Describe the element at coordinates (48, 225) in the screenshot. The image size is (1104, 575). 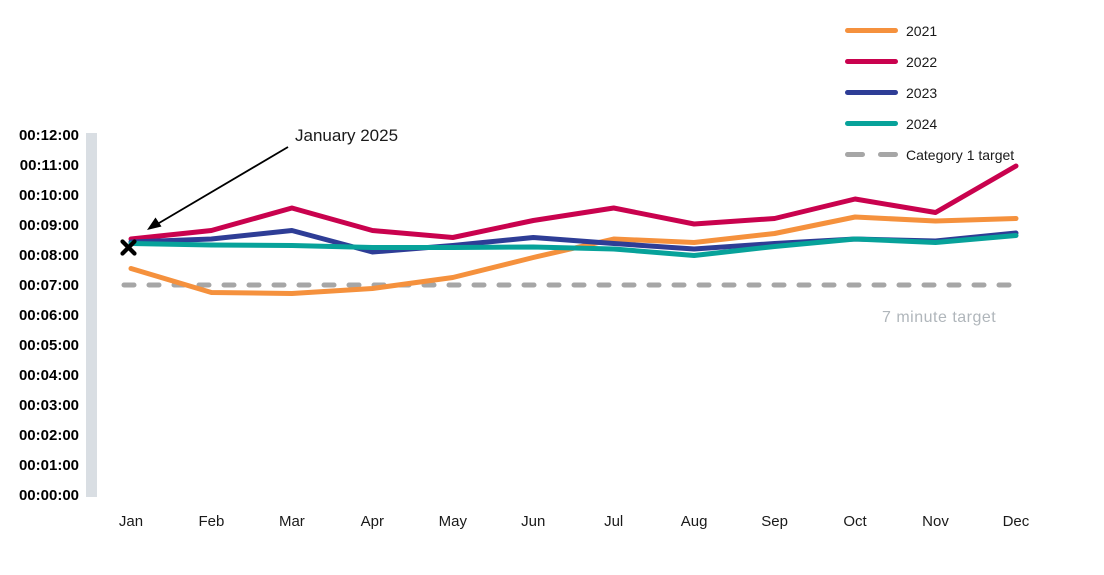
I see `y-axis-tick-label: 00:09:00` at that location.